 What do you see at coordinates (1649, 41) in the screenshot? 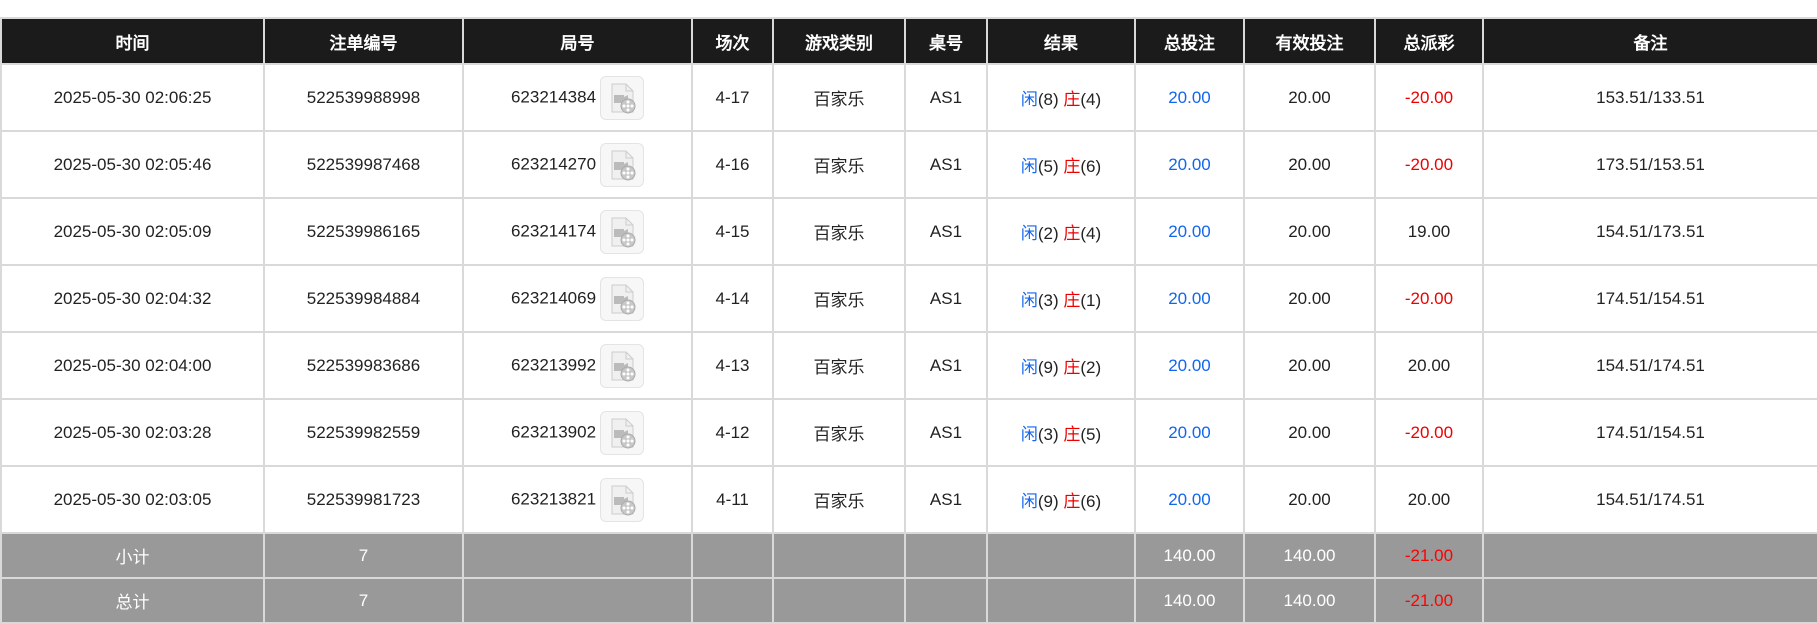
I see `column-header-note: 备注` at bounding box center [1649, 41].